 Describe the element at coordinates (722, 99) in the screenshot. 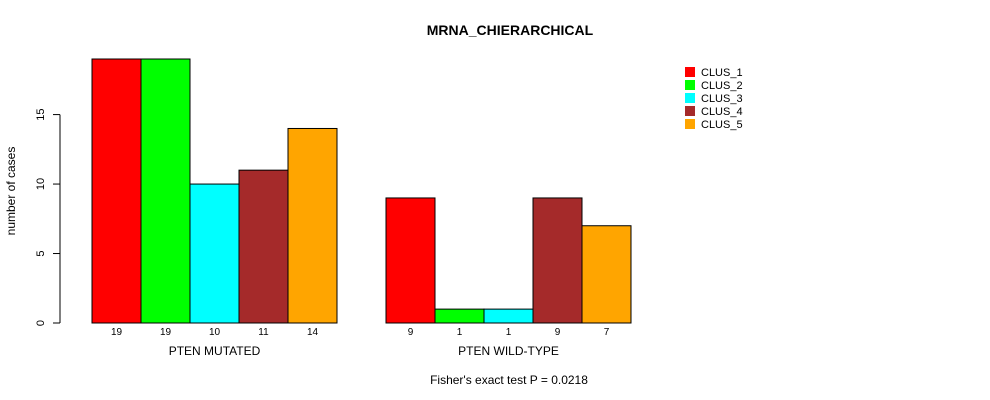

I see `legend-label: CLUS_3` at that location.